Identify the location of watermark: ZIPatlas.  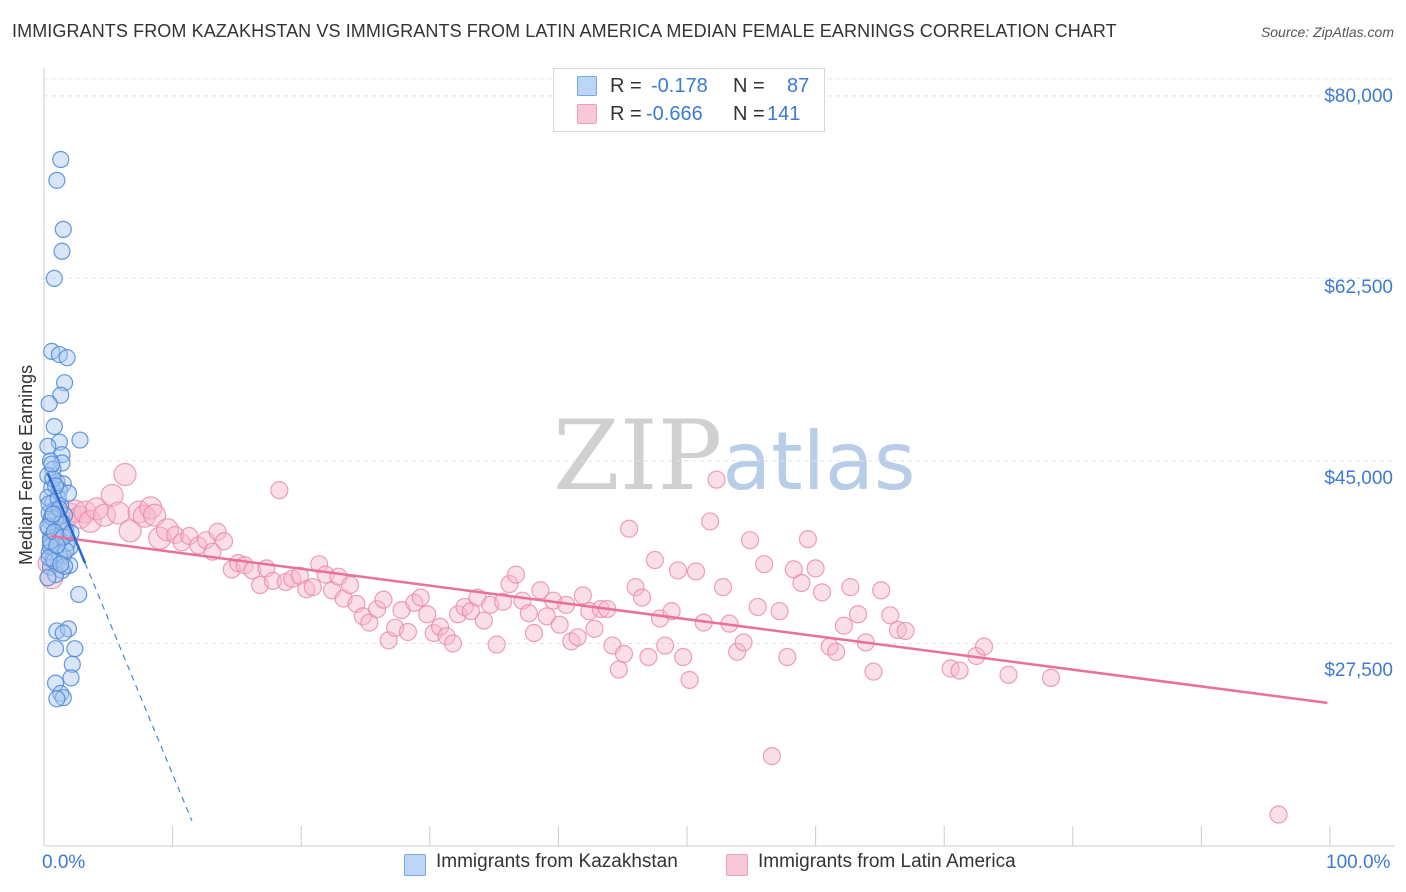
(734, 456).